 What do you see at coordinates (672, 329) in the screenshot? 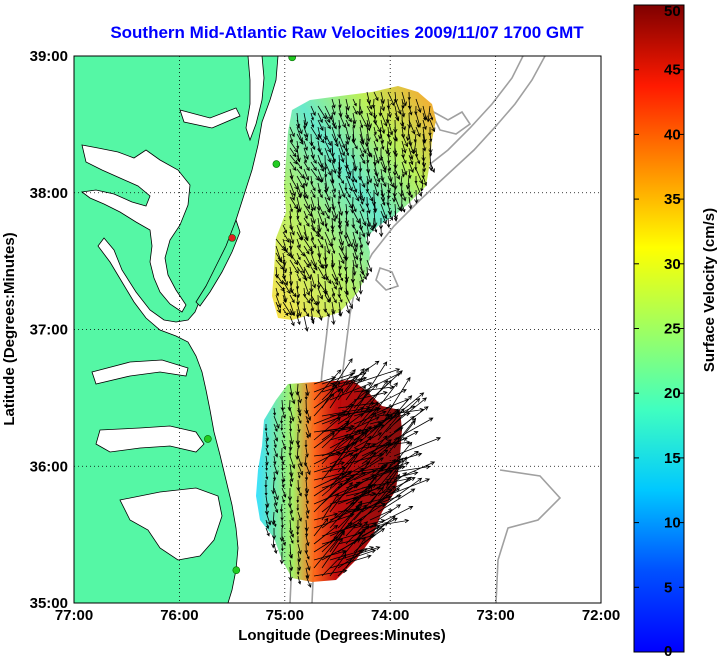
I see `colorbar-tick-label: 25` at bounding box center [672, 329].